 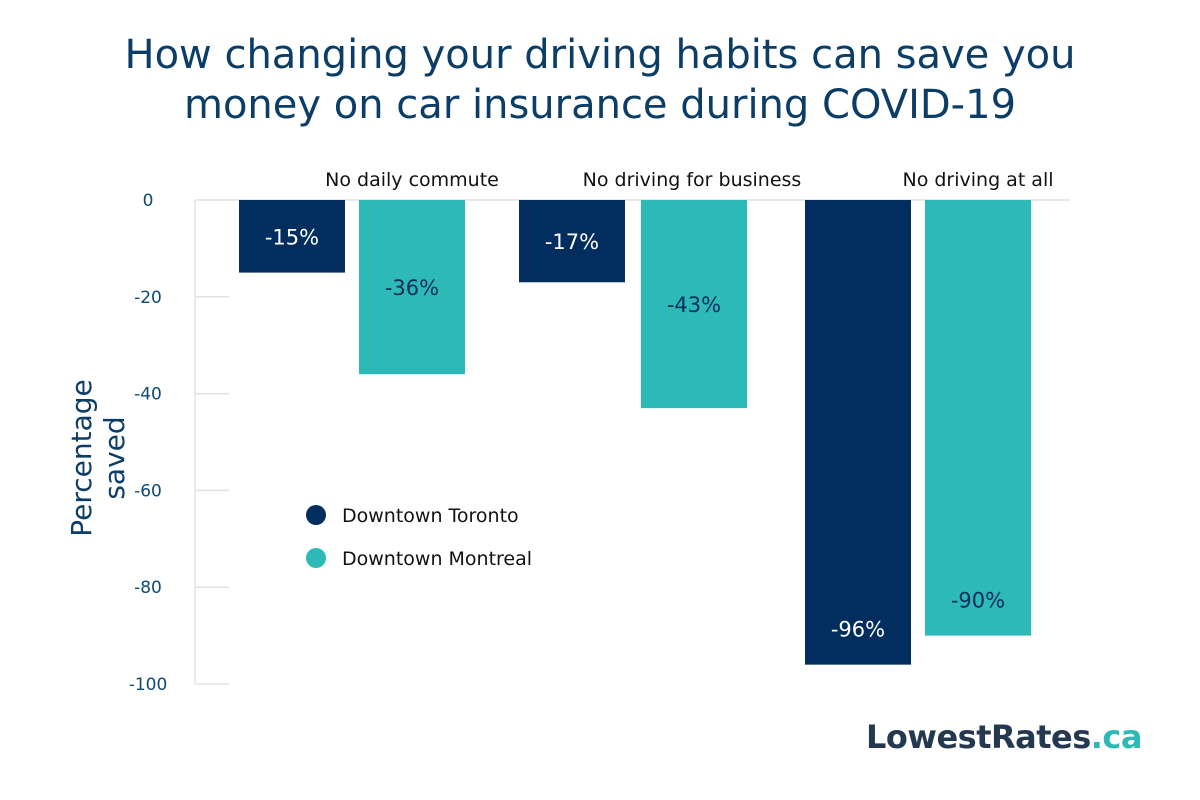 I want to click on data-label: -36%, so click(x=412, y=288).